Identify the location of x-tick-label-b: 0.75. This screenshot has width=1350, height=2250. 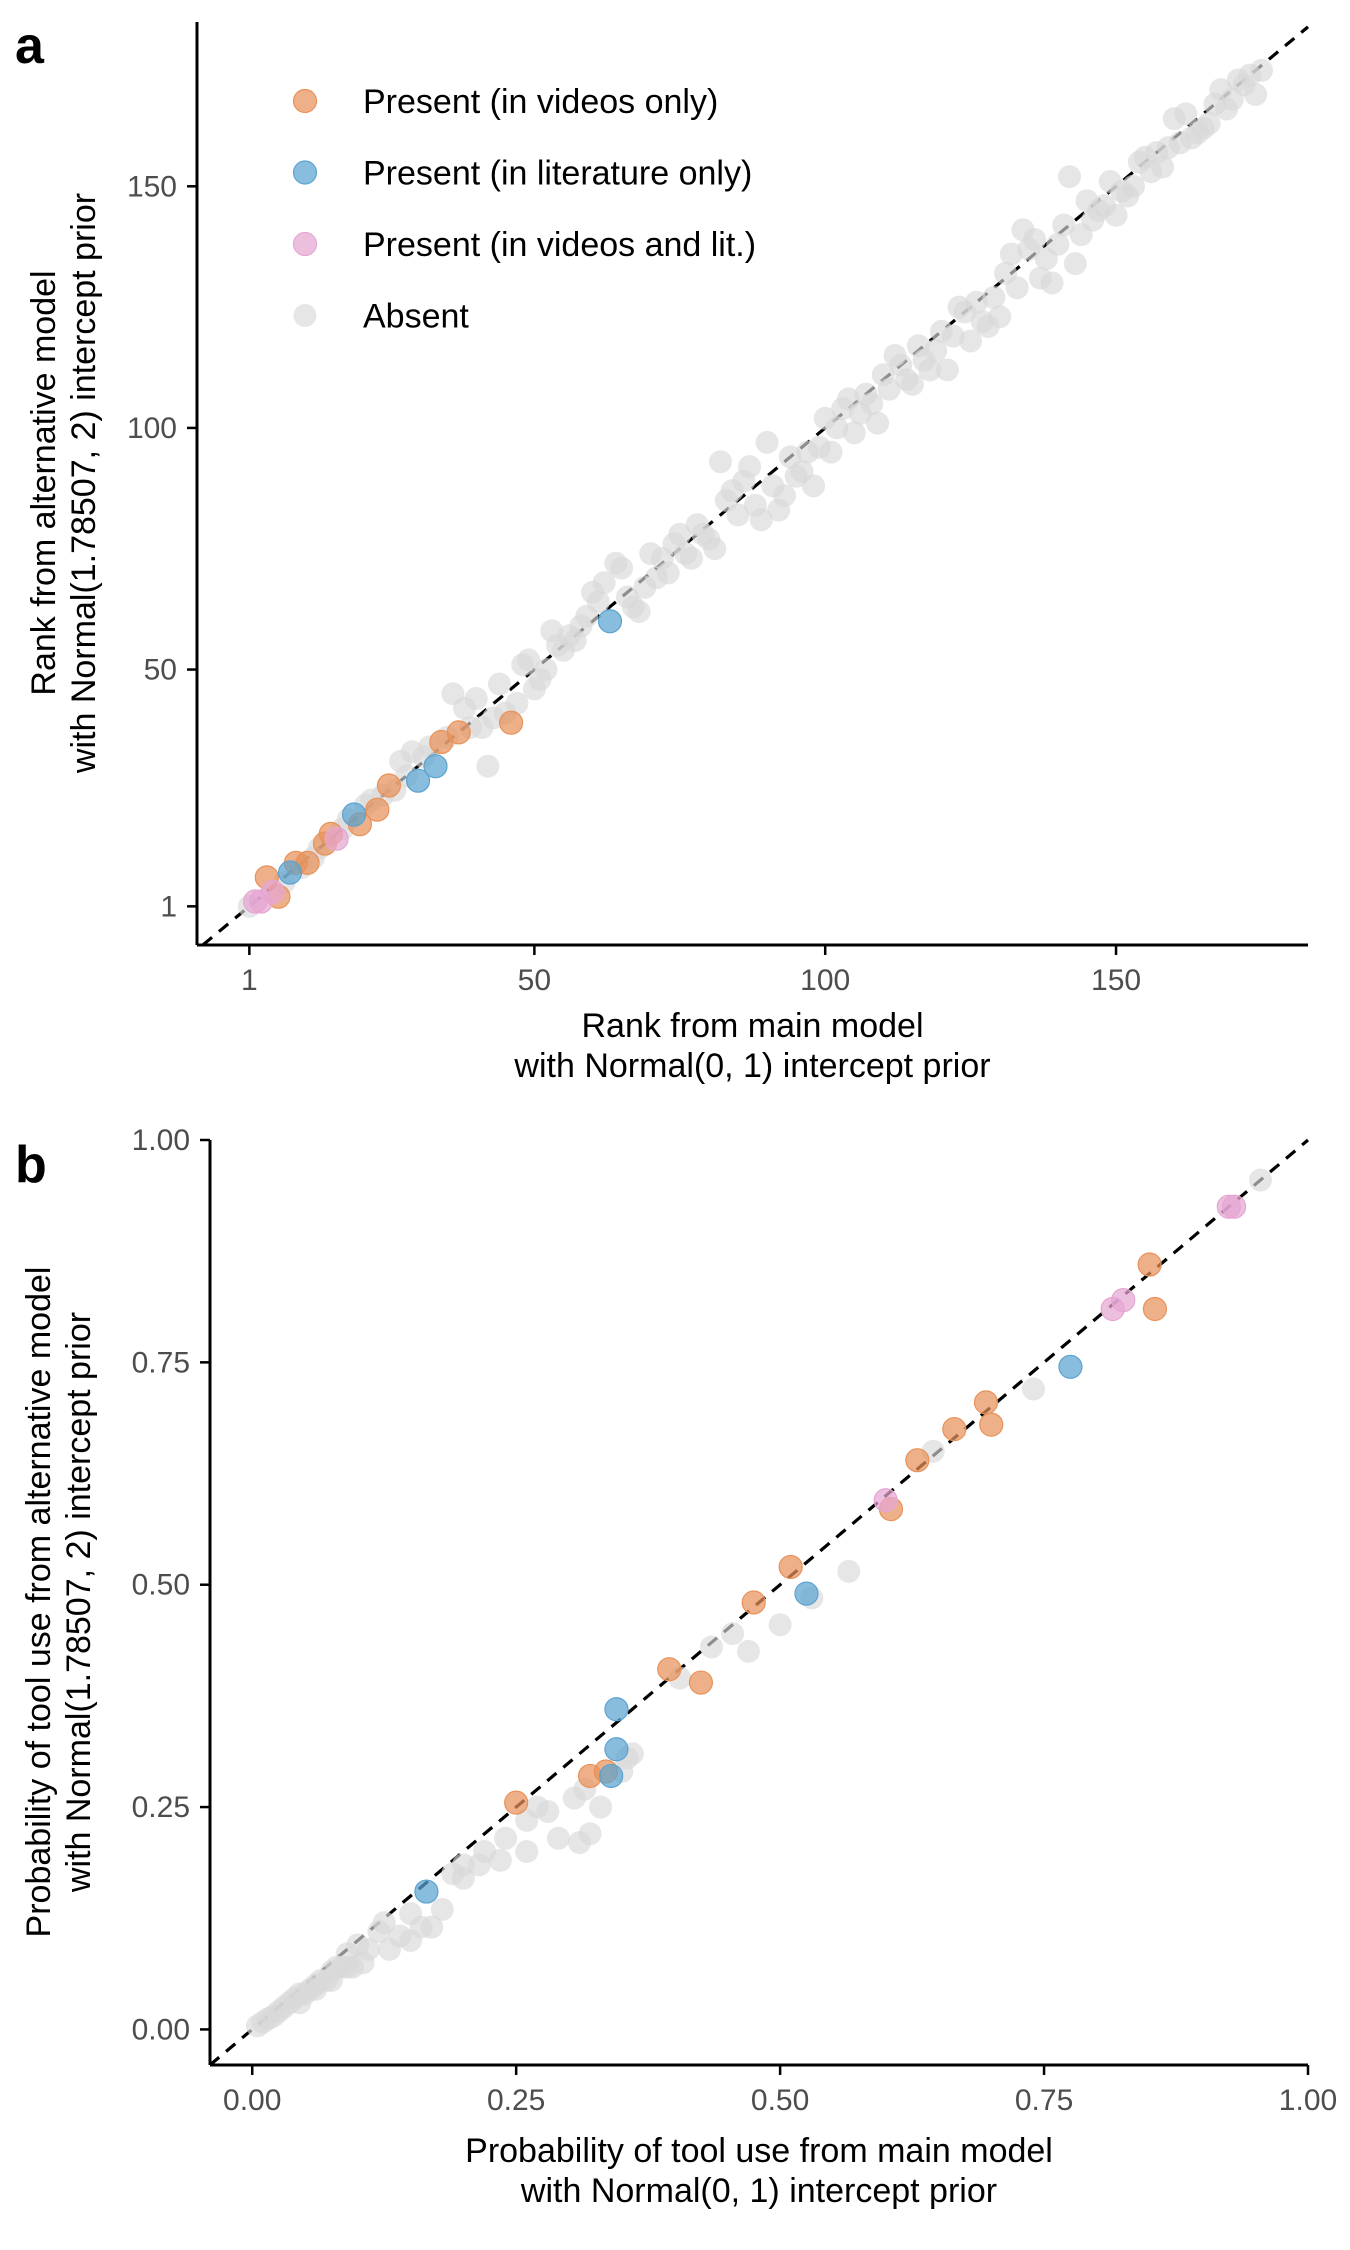
(1044, 2100).